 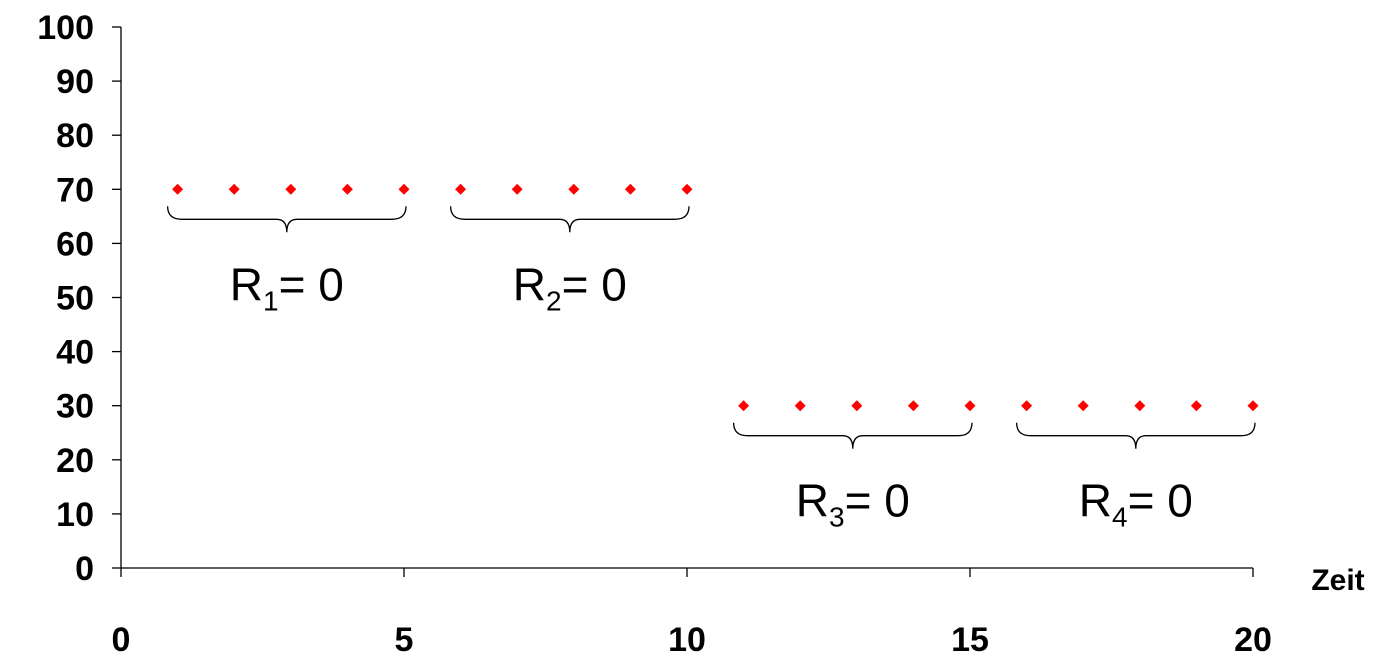 I want to click on annotation-label: R3= 0, so click(x=853, y=504).